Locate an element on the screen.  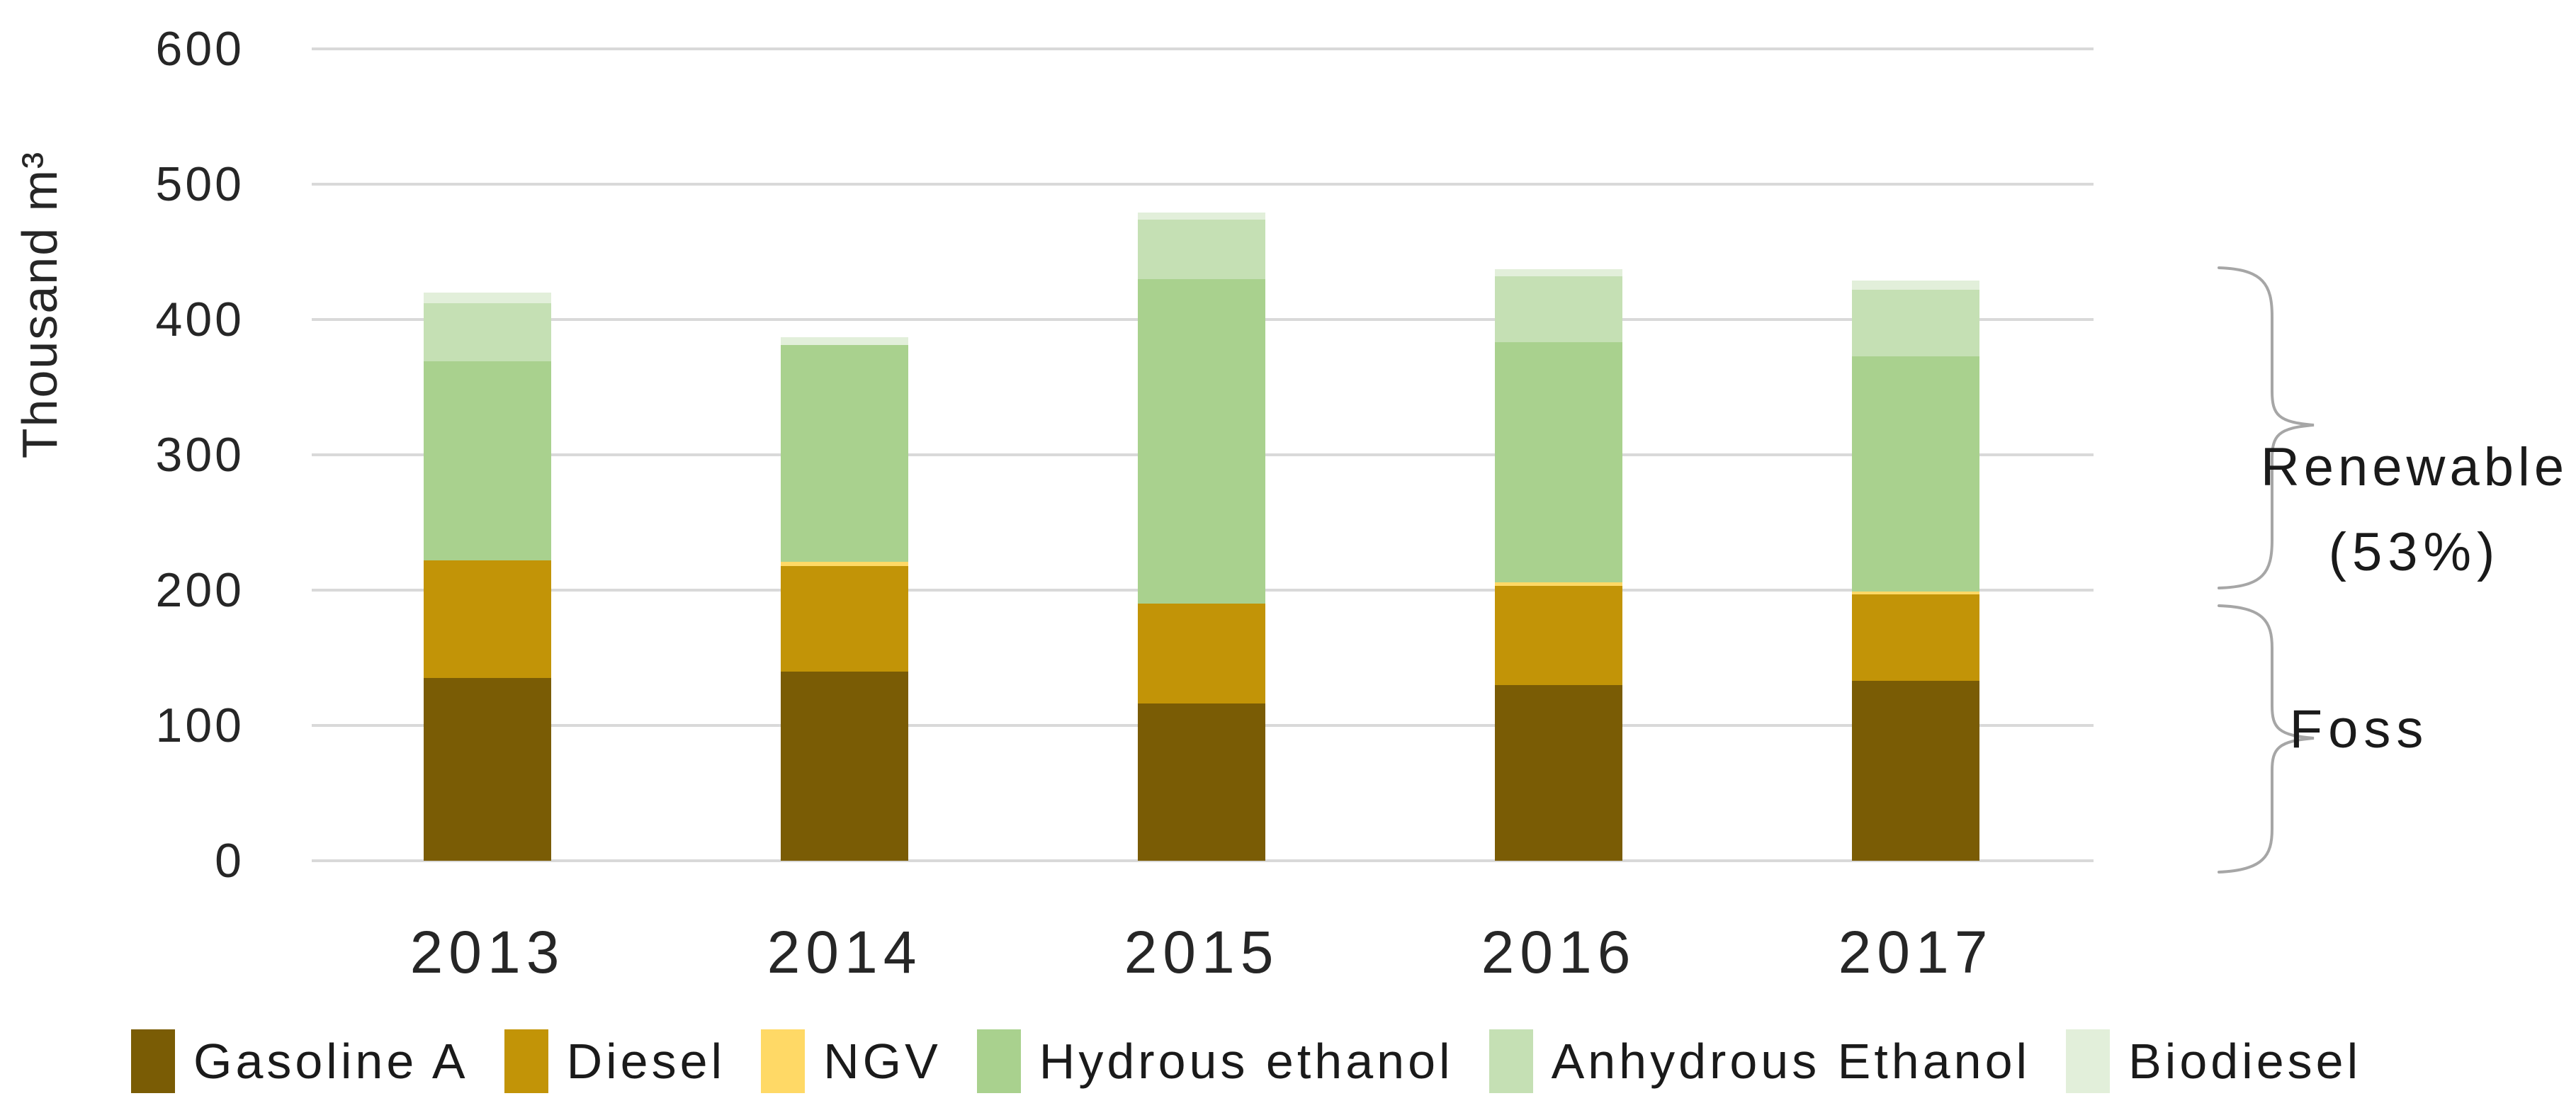
legend-item-ngv: NGV is located at coordinates (851, 1061).